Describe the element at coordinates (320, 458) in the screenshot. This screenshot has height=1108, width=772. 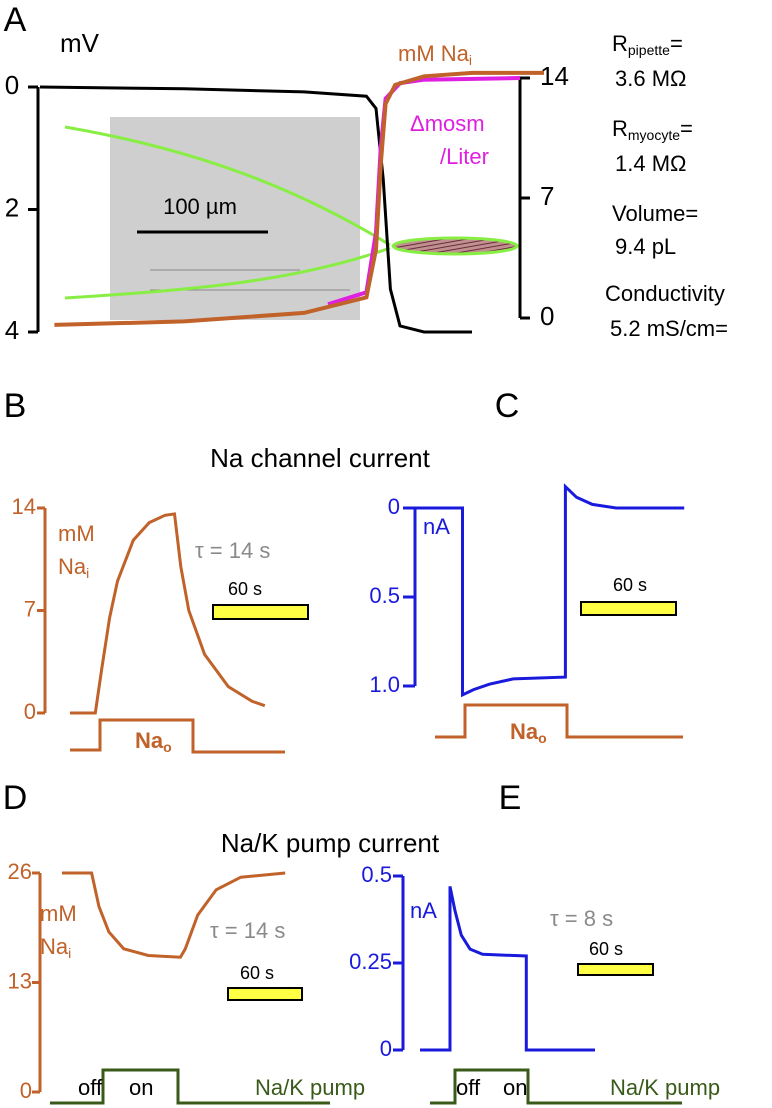
I see `chart-title: Na channel current` at that location.